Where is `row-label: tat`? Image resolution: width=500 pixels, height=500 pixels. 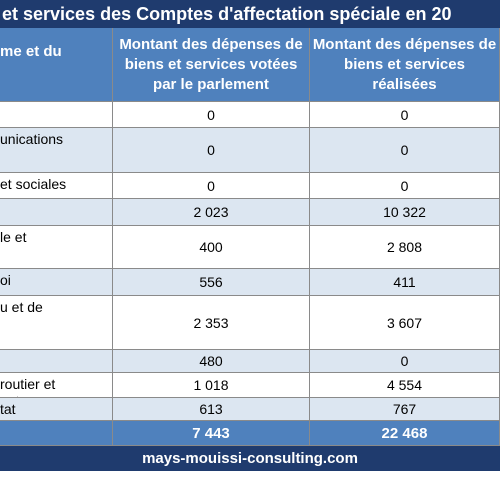 row-label: tat is located at coordinates (56, 409).